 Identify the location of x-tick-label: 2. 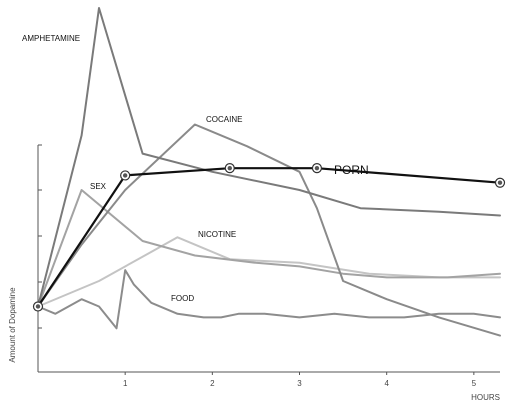
(212, 383).